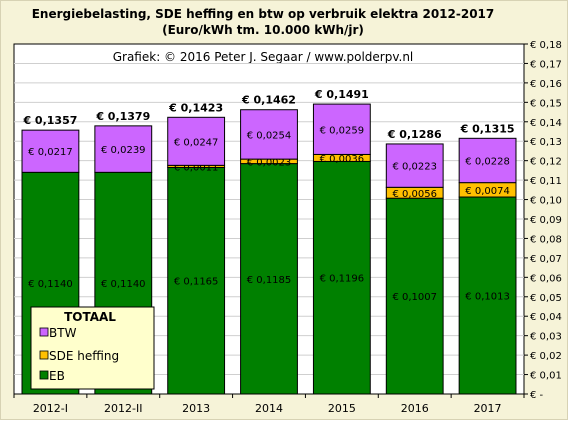 Image resolution: width=568 pixels, height=421 pixels. What do you see at coordinates (44, 355) in the screenshot?
I see `legend-swatch-sde` at bounding box center [44, 355].